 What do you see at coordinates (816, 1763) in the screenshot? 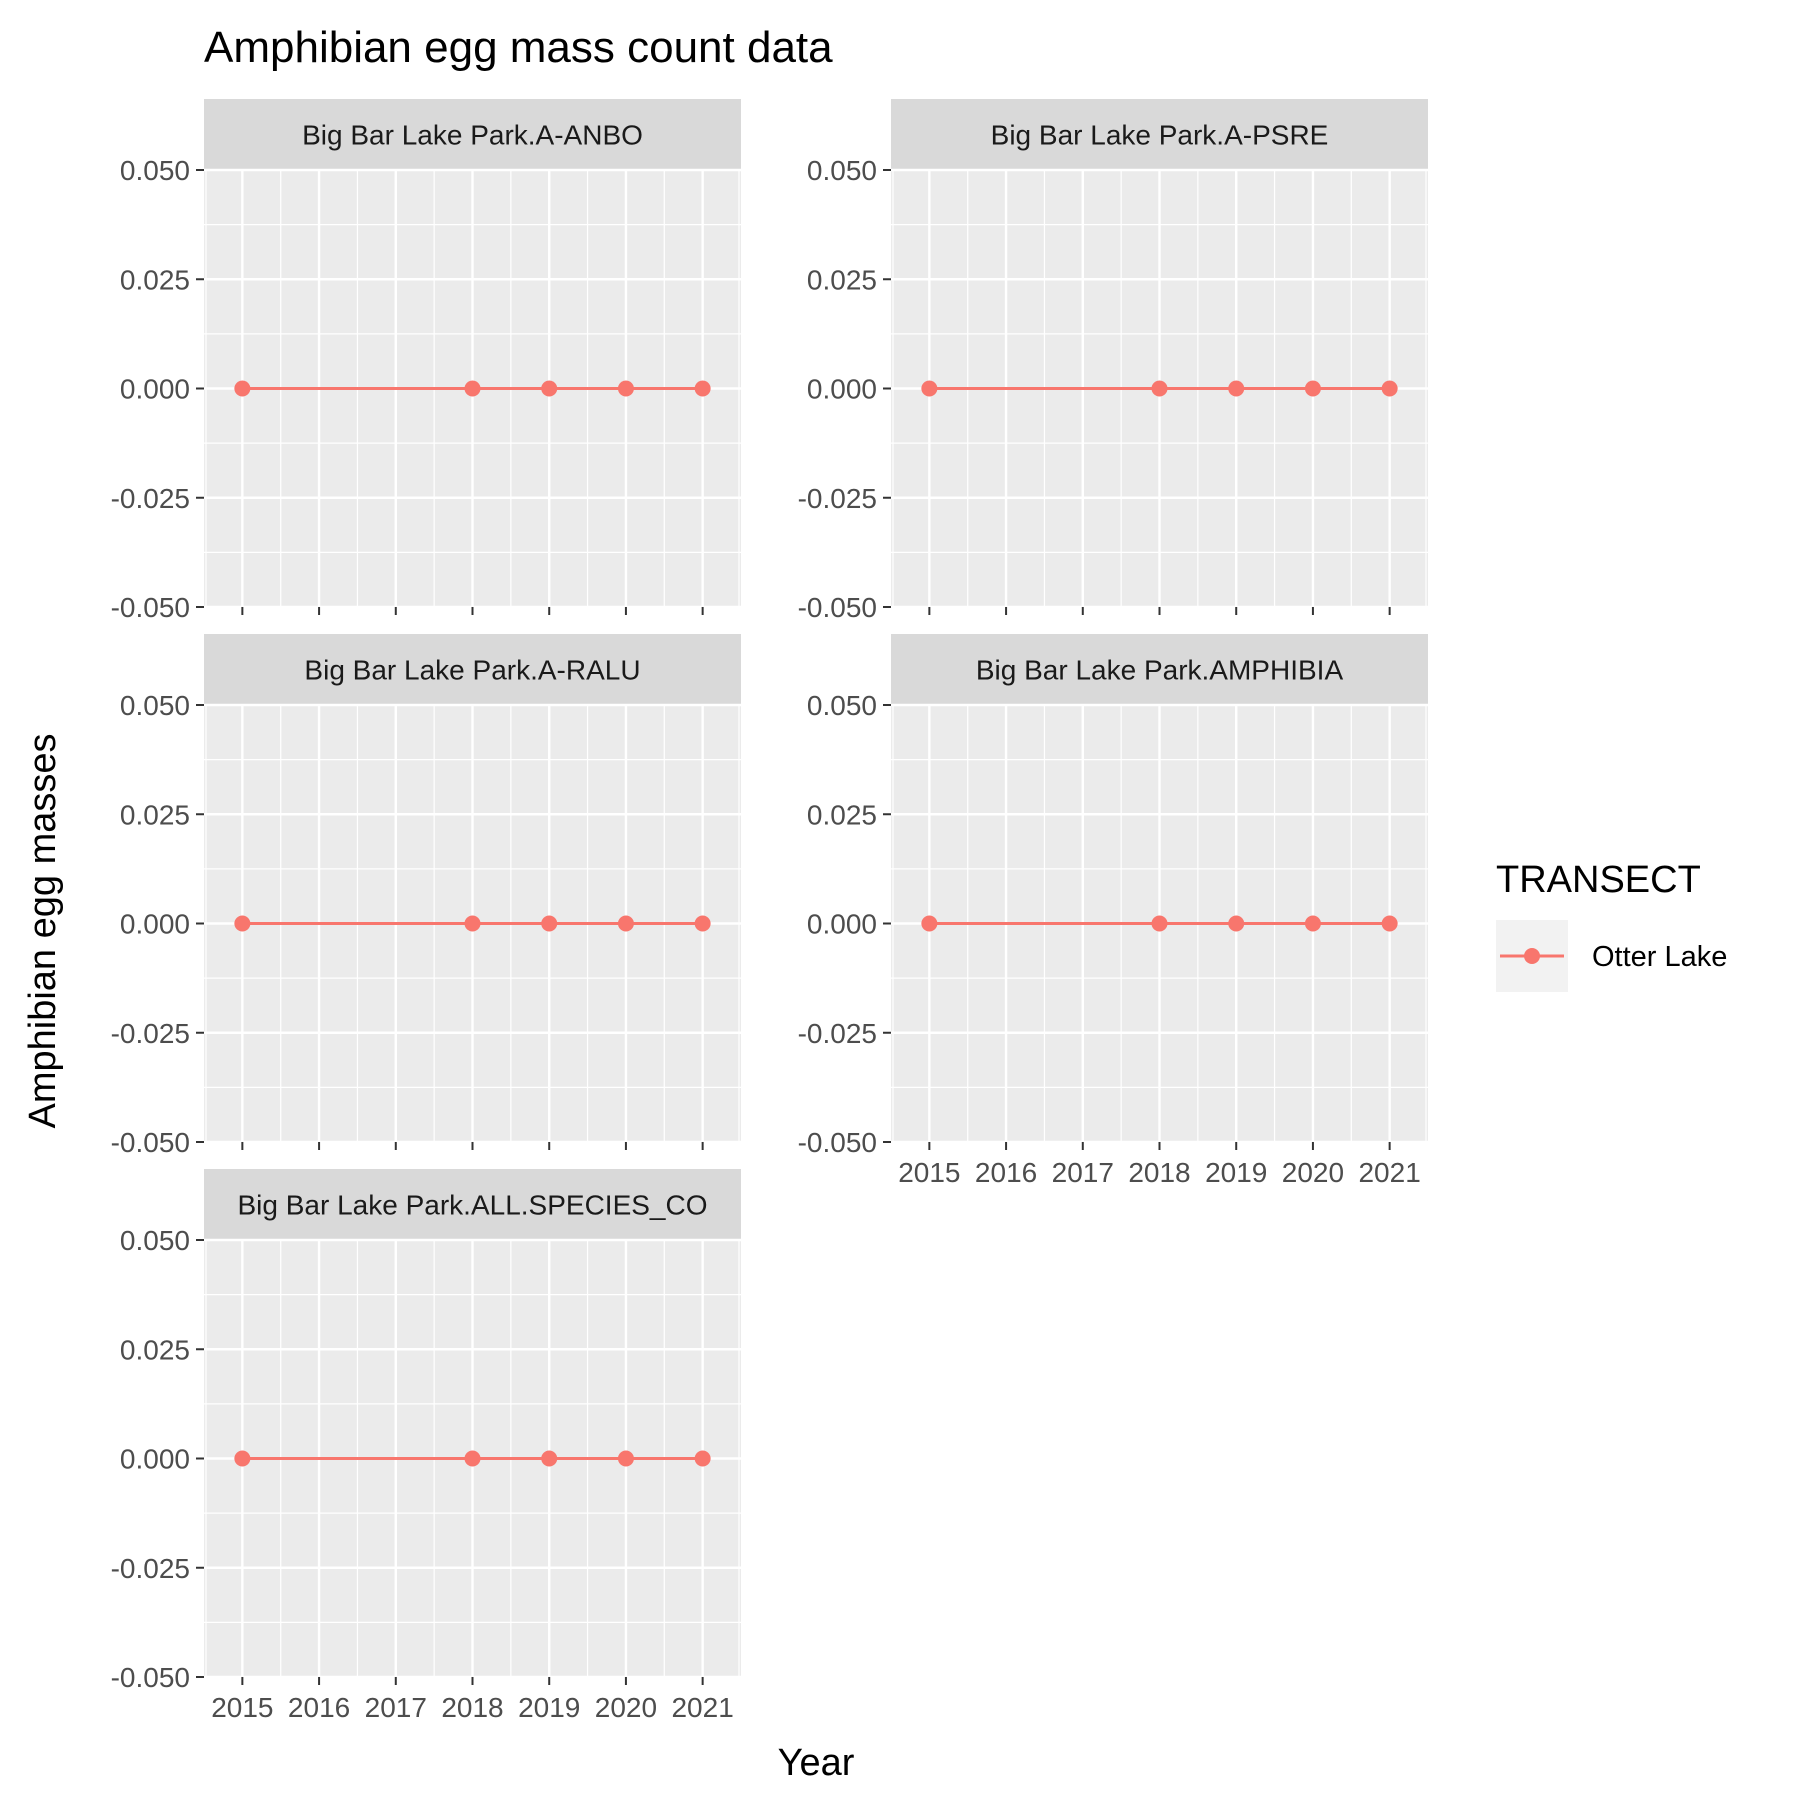
I see `x-axis-title: Year` at bounding box center [816, 1763].